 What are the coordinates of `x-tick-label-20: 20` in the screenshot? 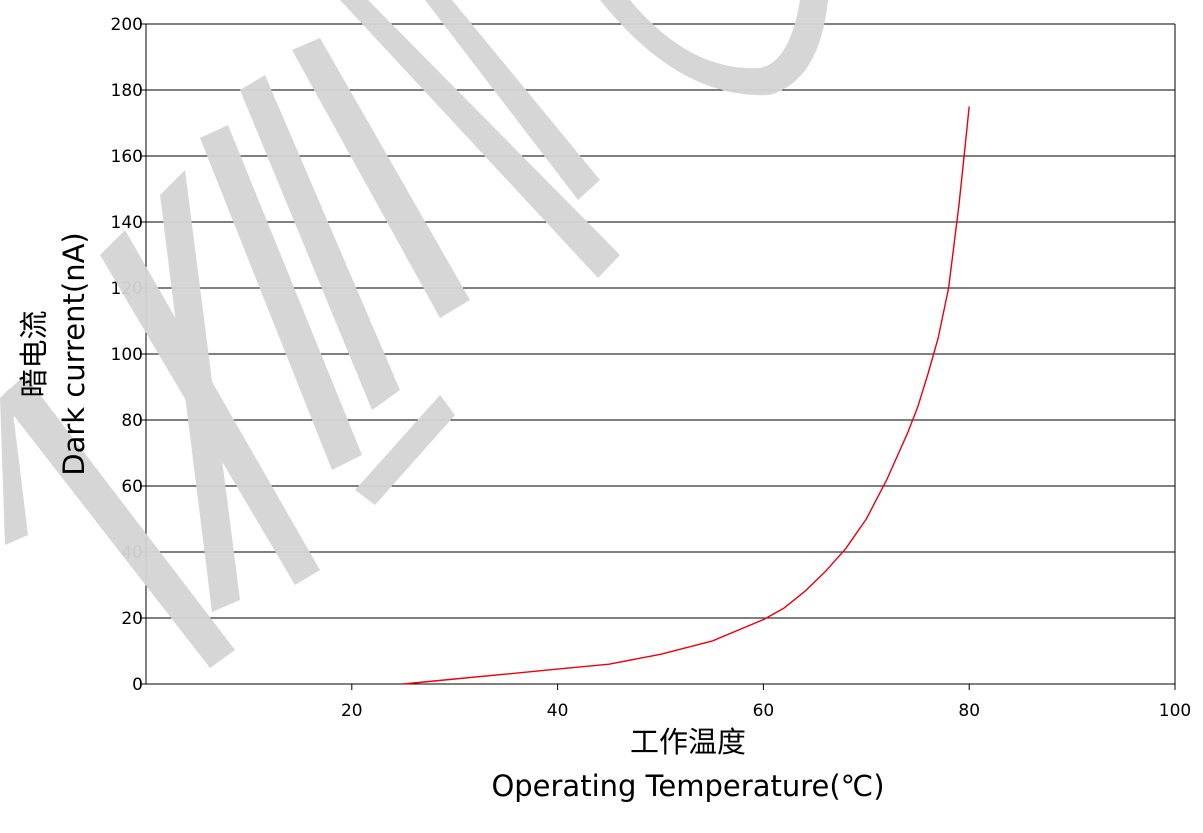 It's located at (352, 711).